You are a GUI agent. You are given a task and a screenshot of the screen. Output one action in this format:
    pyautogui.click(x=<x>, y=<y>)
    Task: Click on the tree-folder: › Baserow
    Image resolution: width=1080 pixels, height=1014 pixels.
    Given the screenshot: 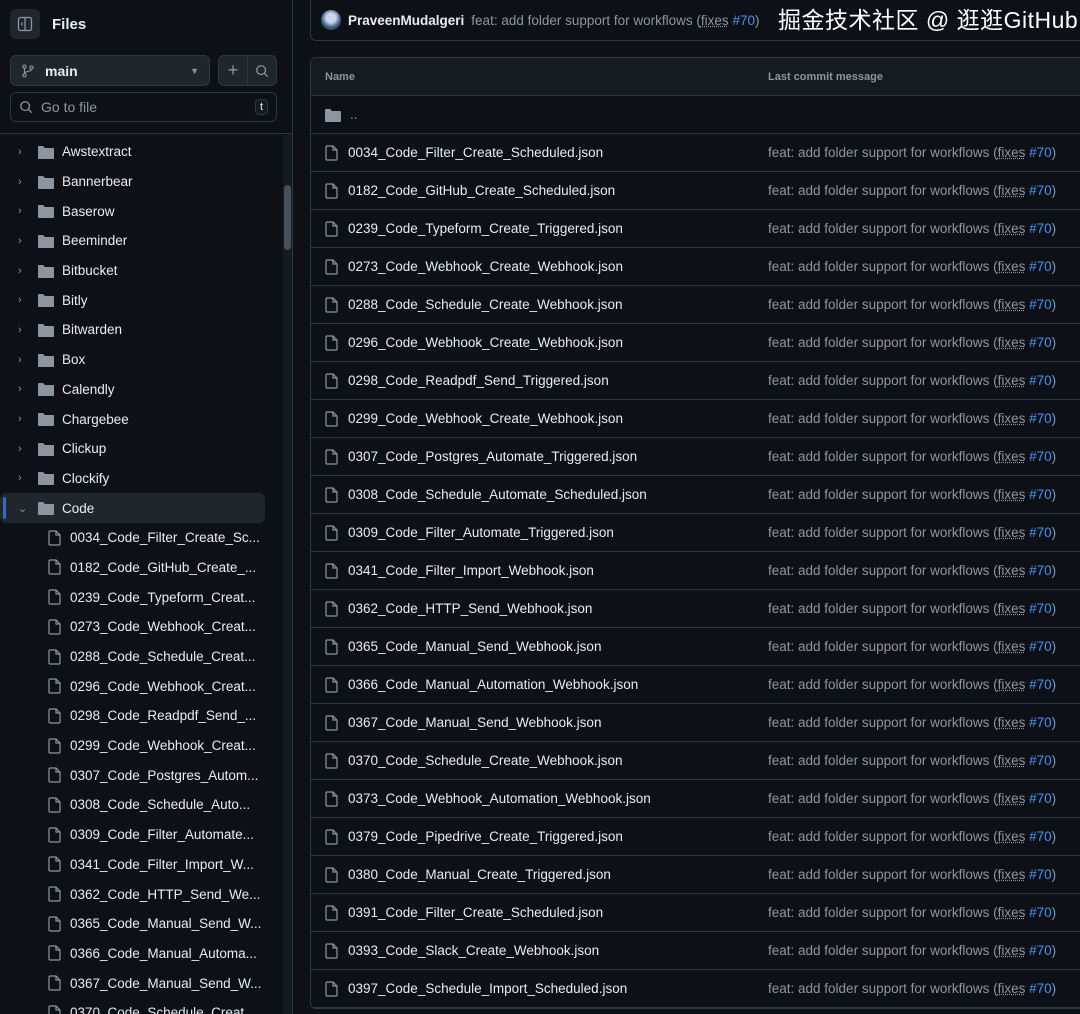 What is the action you would take?
    pyautogui.click(x=141, y=211)
    